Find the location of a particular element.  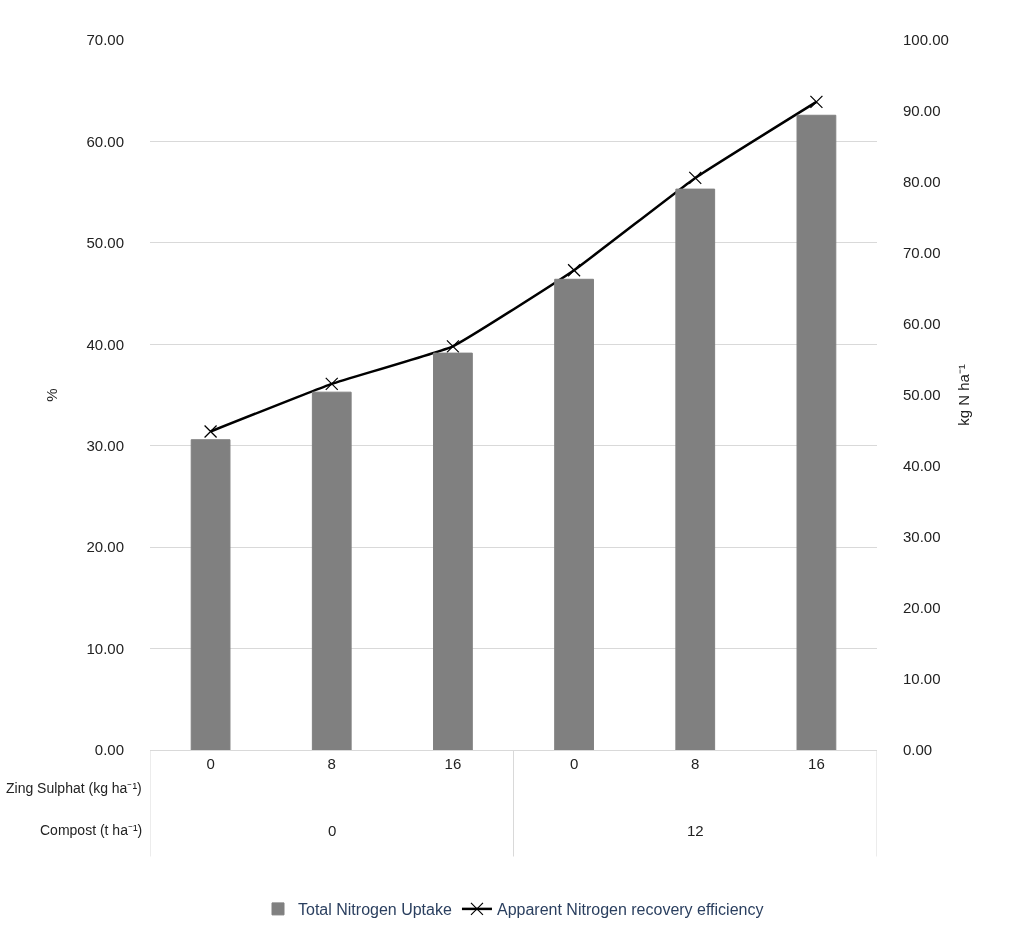

y-tick-label: 60.00 is located at coordinates (105, 141).